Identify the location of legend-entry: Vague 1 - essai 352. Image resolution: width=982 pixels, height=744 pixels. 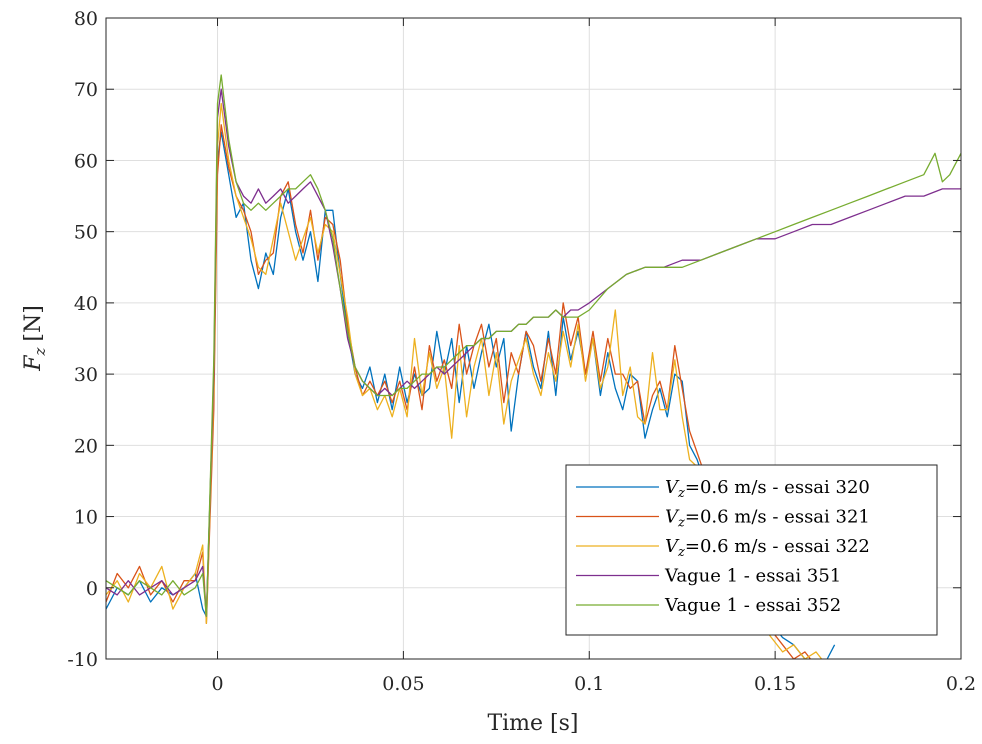
(752, 605).